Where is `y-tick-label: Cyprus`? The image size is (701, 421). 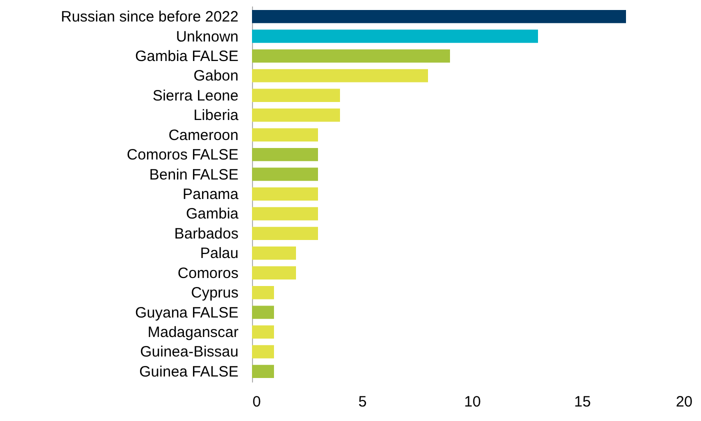
y-tick-label: Cyprus is located at coordinates (214, 293).